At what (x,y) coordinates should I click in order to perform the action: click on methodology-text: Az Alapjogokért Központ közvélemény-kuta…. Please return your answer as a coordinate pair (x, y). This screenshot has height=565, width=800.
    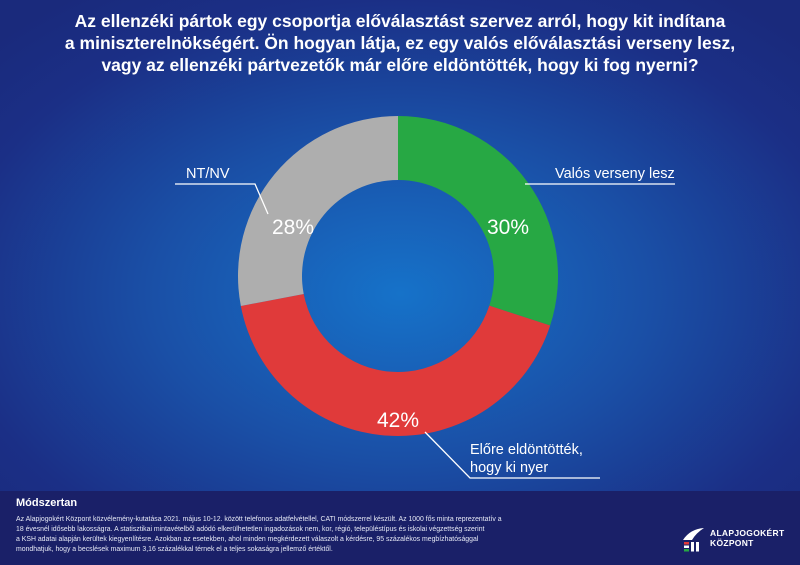
    Looking at the image, I should click on (306, 535).